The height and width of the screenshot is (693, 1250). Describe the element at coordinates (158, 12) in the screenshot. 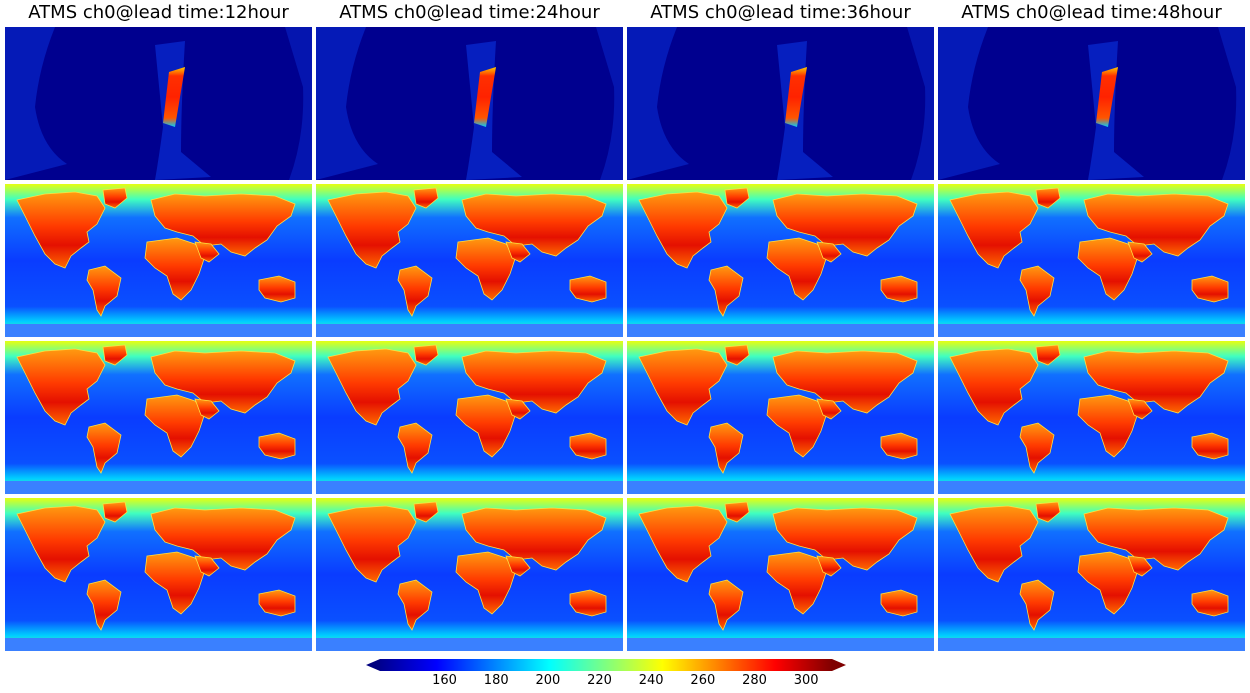

I see `panel-title-12hour: ATMS ch0@lead time:12hour` at that location.